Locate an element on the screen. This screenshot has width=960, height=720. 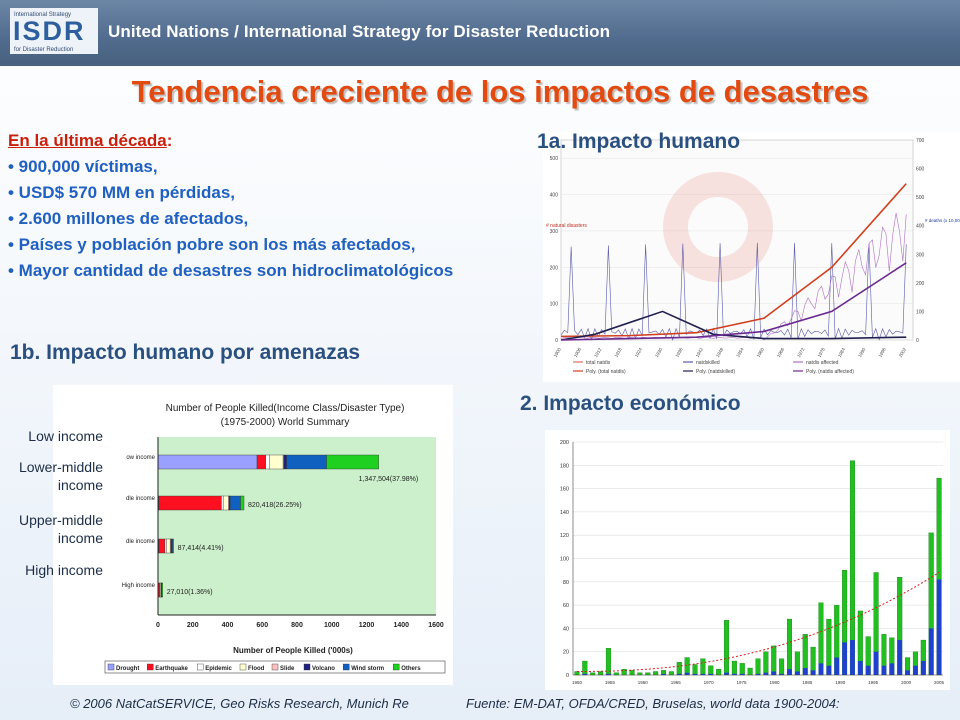
subtitle-impacto-amenazas: 1b. Impacto humano por amenazas is located at coordinates (185, 352).